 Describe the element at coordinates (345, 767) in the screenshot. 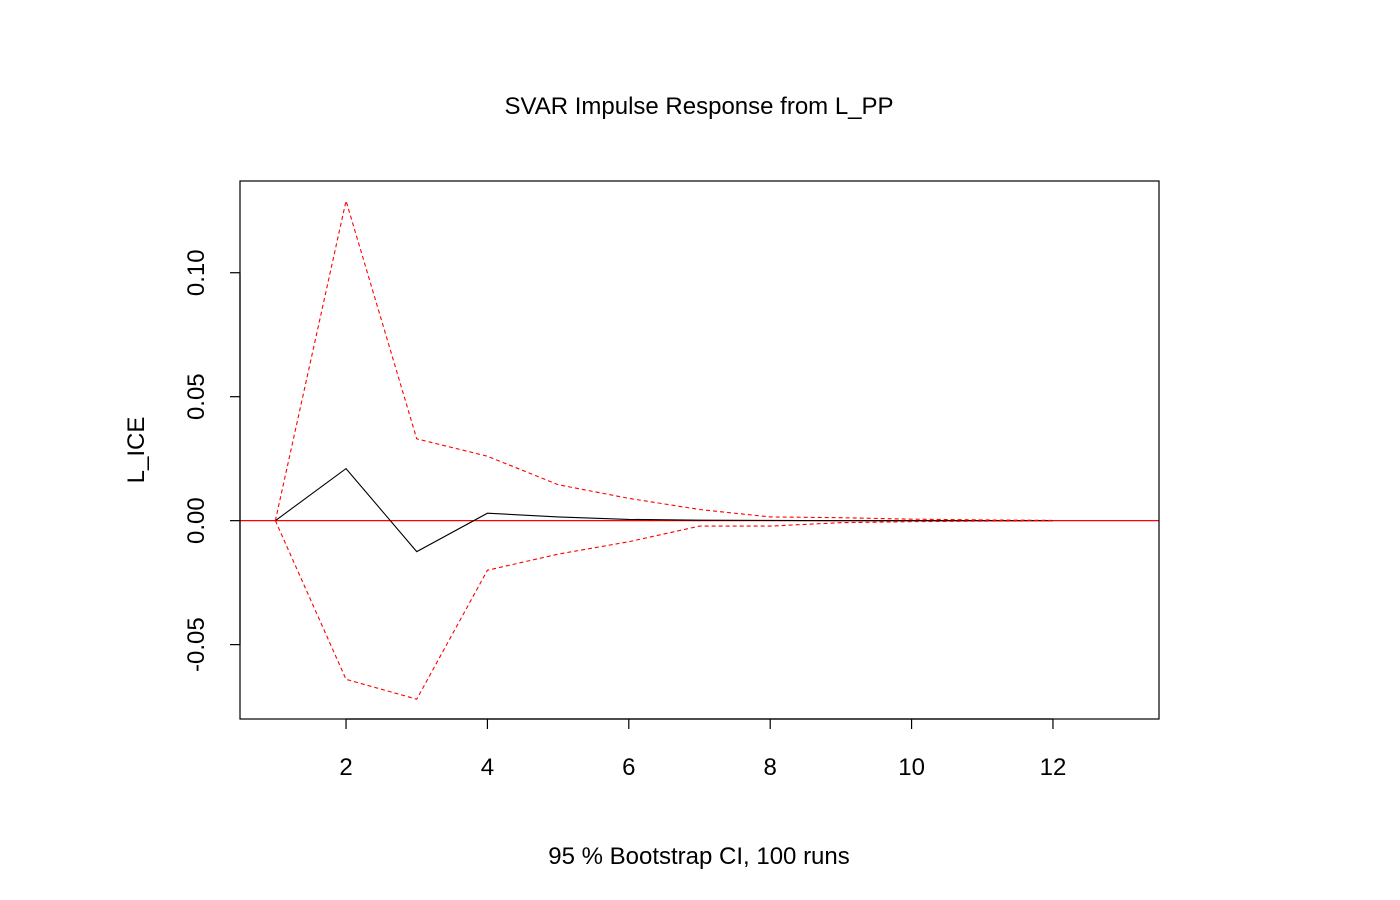

I see `x-tick-label: 2` at that location.